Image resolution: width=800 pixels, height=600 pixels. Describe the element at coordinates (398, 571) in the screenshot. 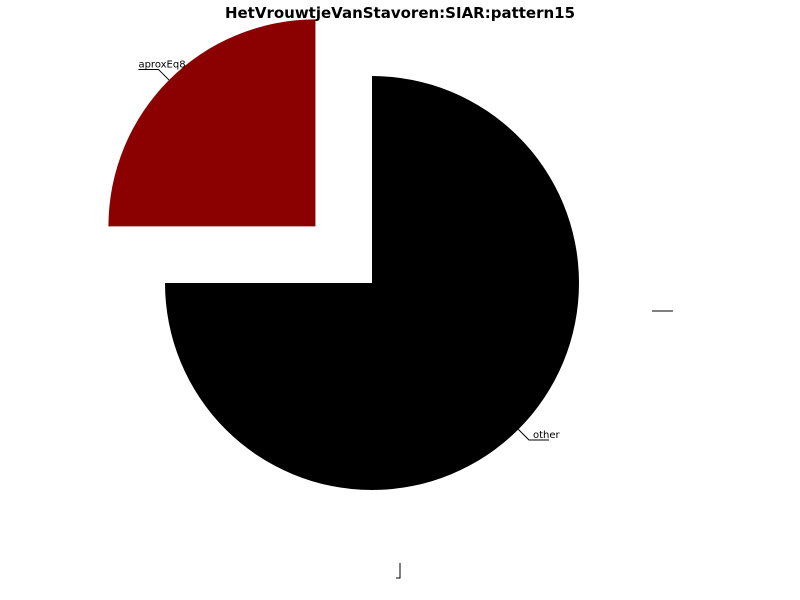

I see `leader-line-empty-bottom` at that location.